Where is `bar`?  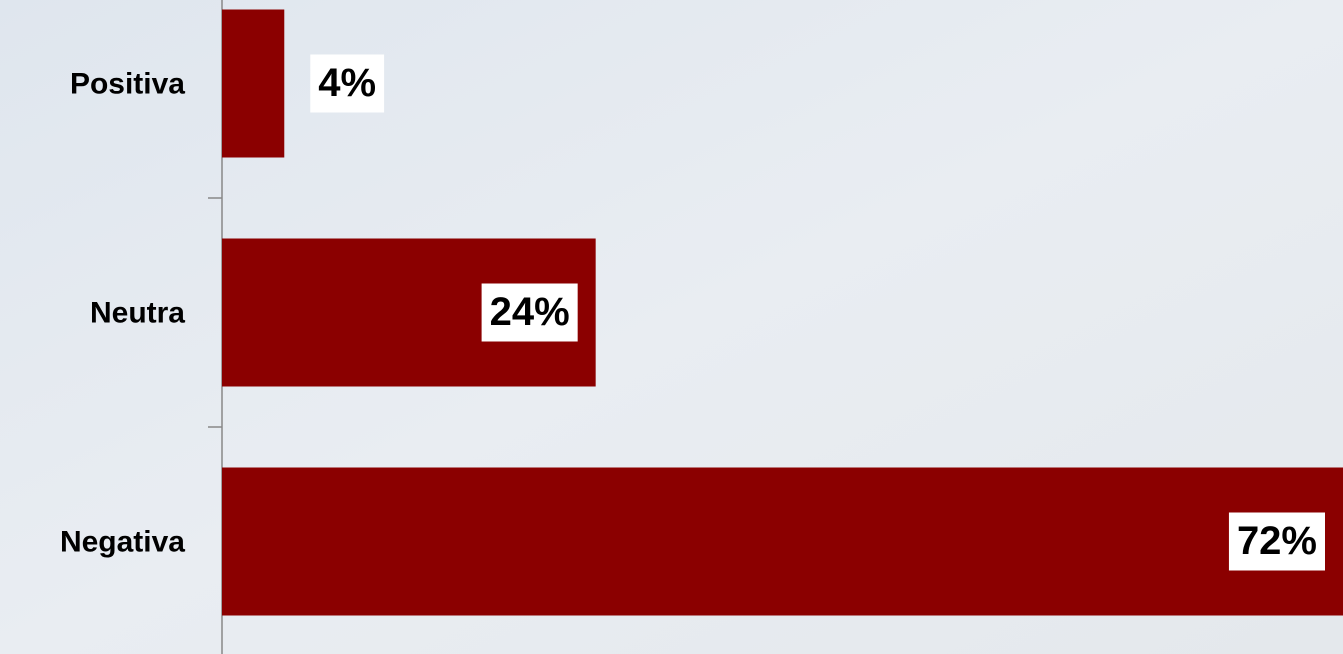
bar is located at coordinates (253, 83).